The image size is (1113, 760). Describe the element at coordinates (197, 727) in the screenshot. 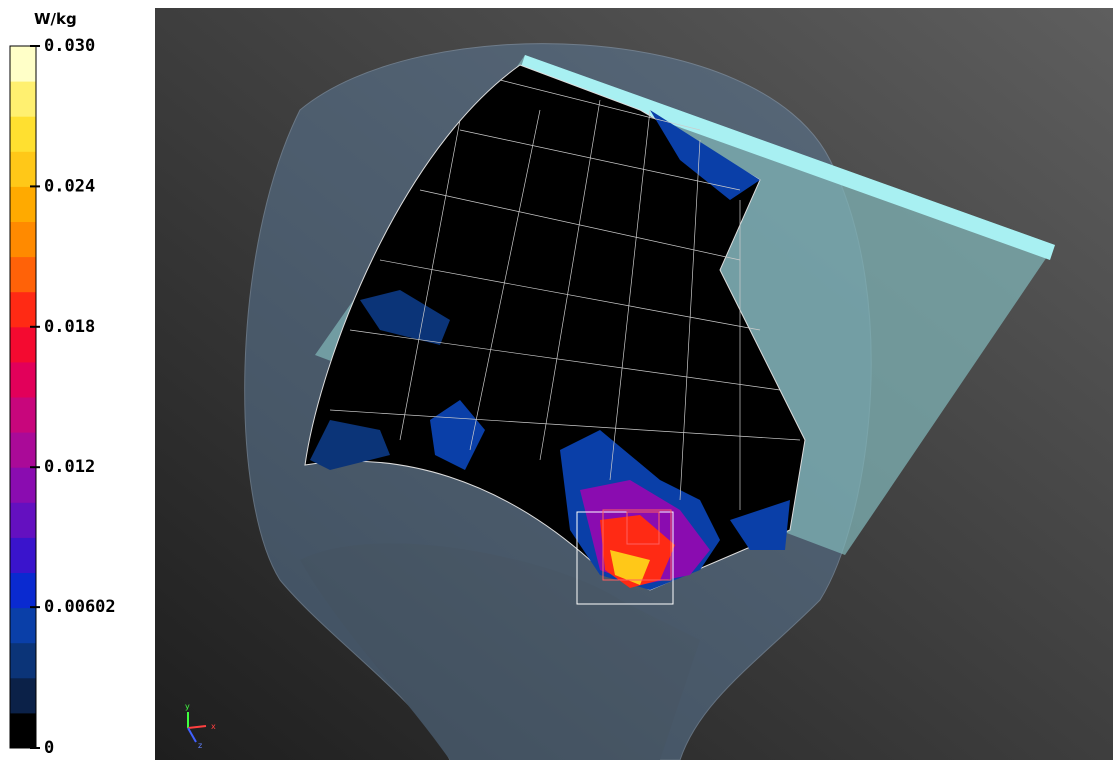

I see `axis-triad` at that location.